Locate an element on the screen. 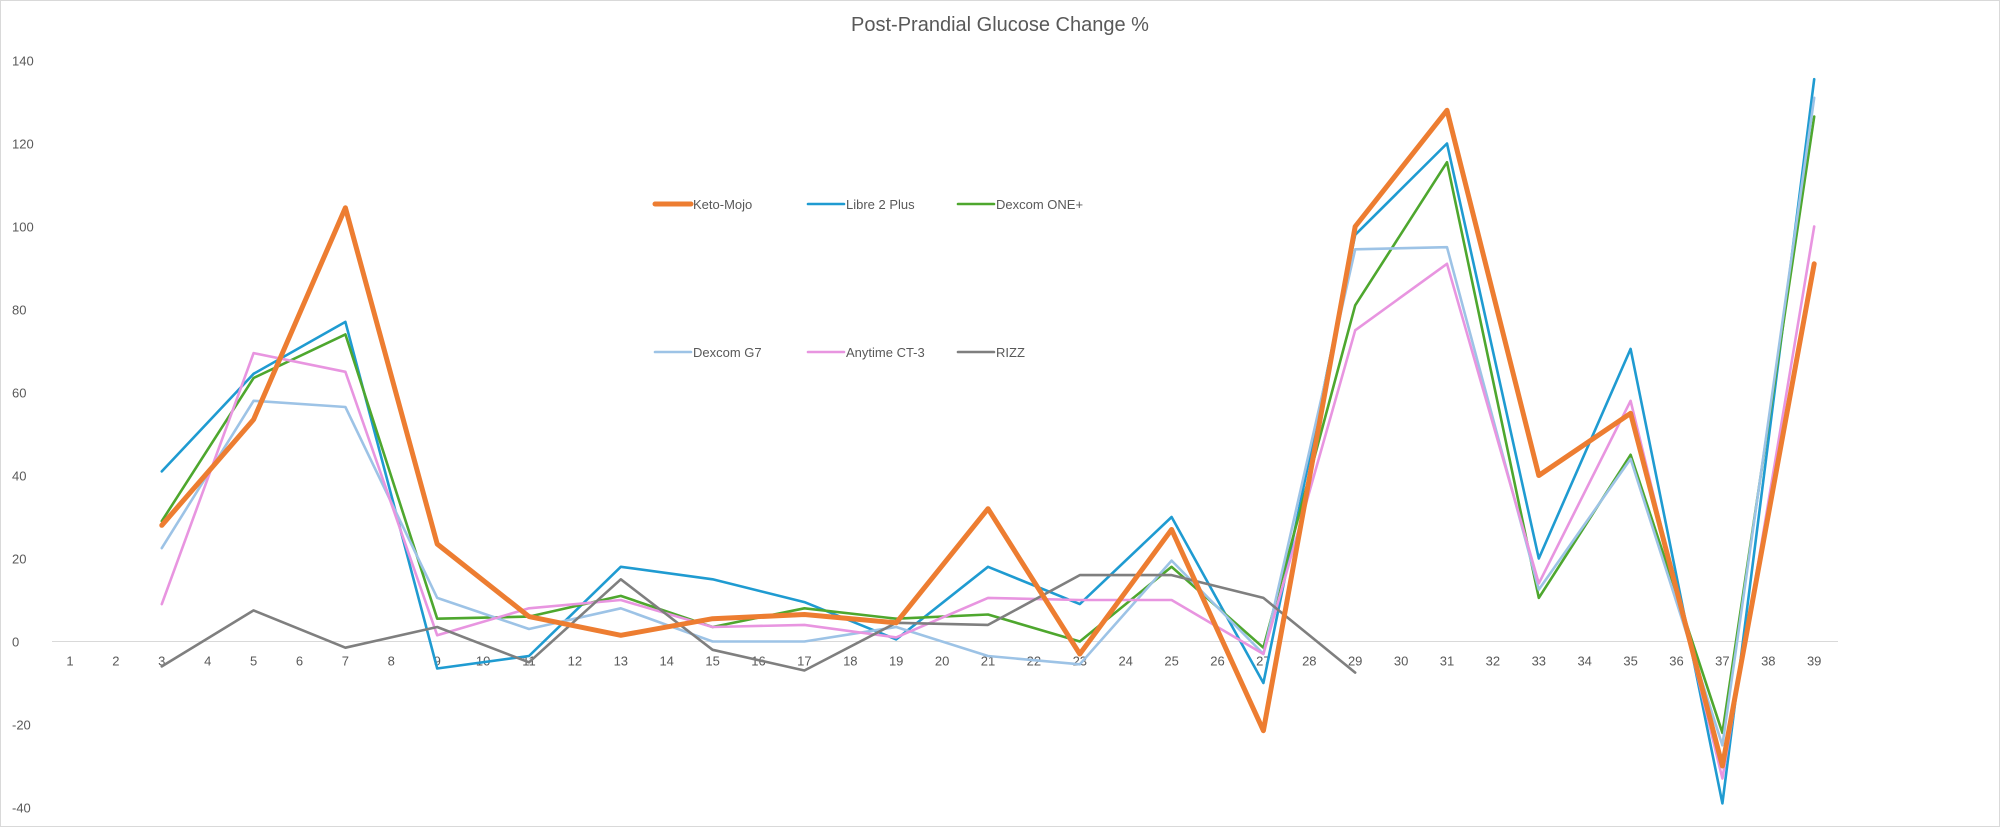  legend-label: RIZZ is located at coordinates (1010, 352).